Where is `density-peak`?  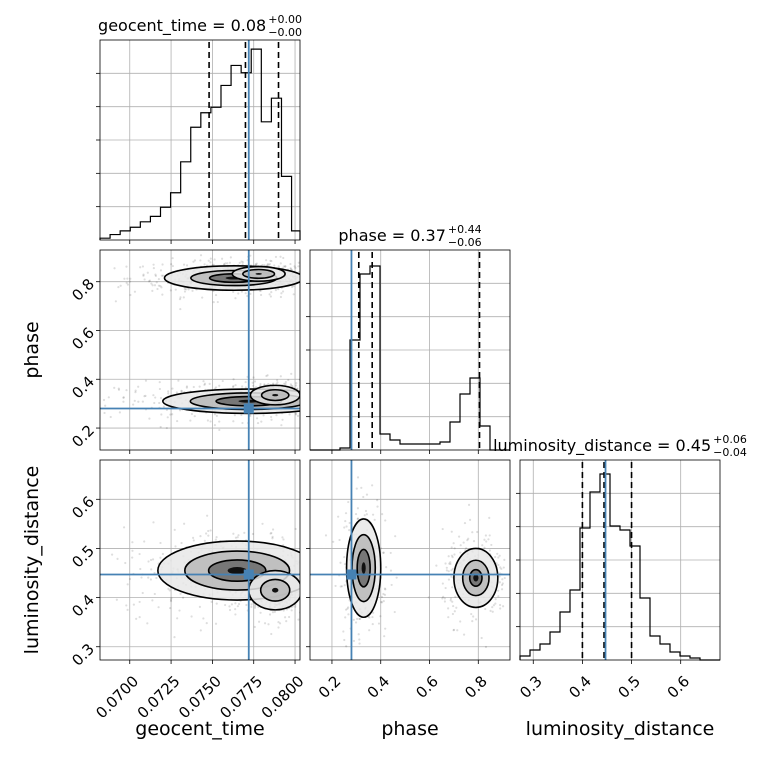
density-peak is located at coordinates (275, 395).